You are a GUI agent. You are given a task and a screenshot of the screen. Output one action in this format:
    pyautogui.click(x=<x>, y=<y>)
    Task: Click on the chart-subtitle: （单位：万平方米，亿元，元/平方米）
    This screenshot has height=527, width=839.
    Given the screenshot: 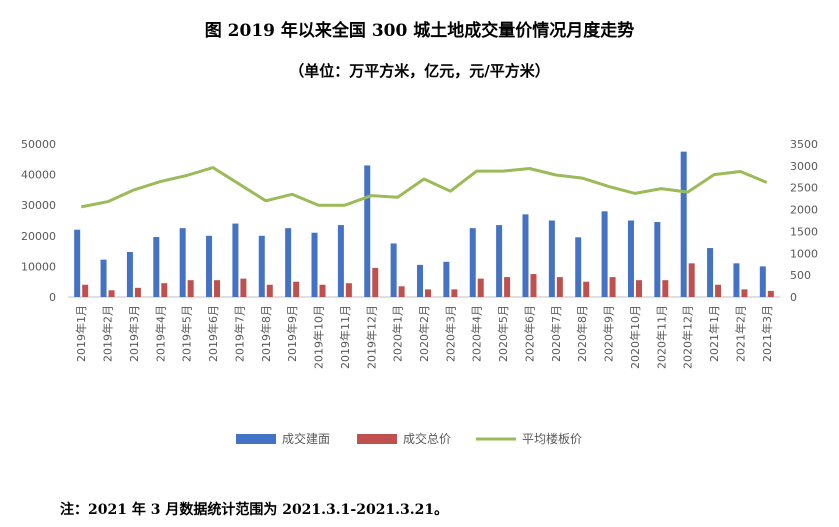 What is the action you would take?
    pyautogui.click(x=419, y=71)
    